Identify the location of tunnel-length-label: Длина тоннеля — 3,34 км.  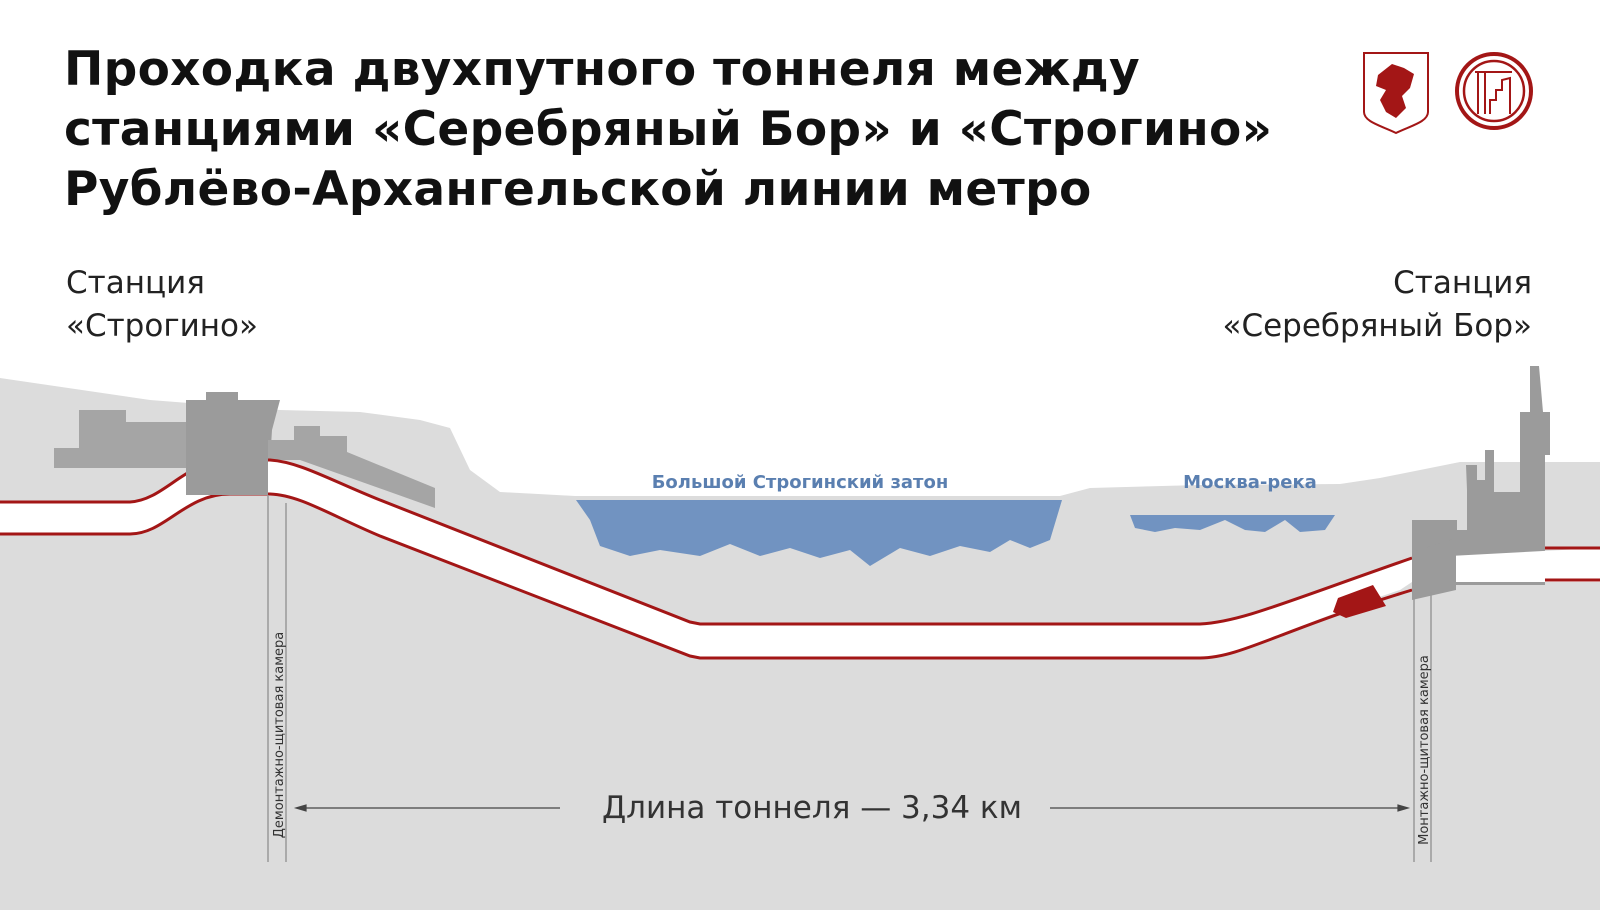
(812, 808).